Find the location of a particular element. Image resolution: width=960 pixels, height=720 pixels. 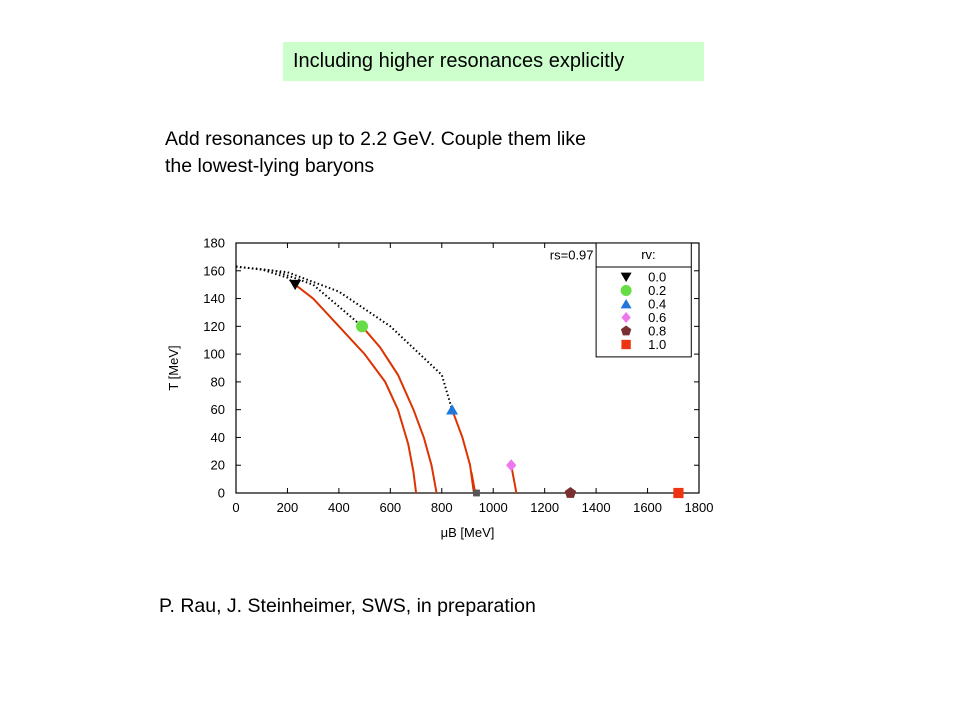

y-tick-label: 60 is located at coordinates (218, 409).